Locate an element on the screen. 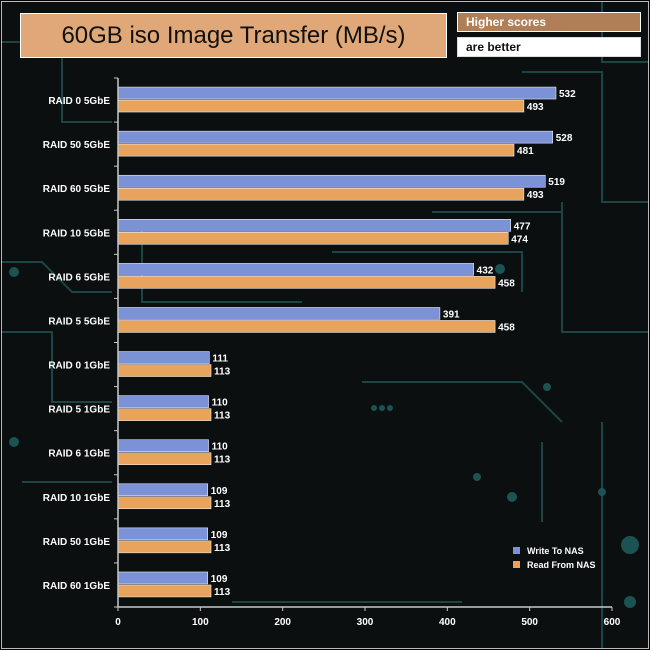 This screenshot has height=650, width=650. note-are-better: are better is located at coordinates (549, 47).